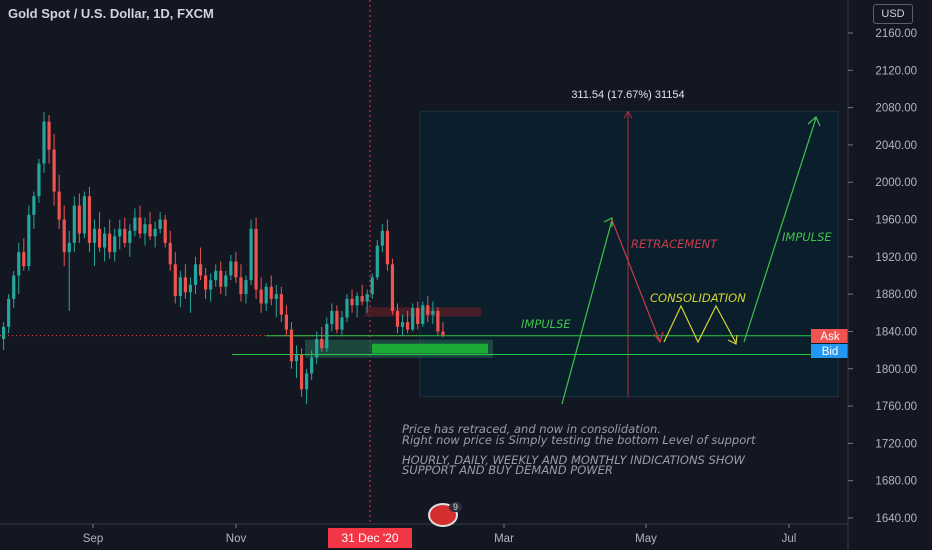  Describe the element at coordinates (587, 312) in the screenshot. I see `impulse-1-line` at that location.